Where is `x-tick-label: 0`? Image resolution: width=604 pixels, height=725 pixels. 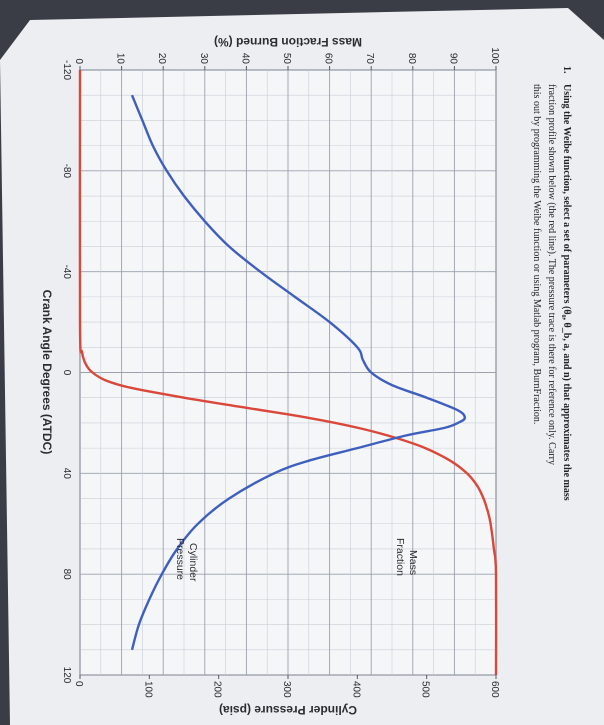
x-tick-label: 0 is located at coordinates (66, 373).